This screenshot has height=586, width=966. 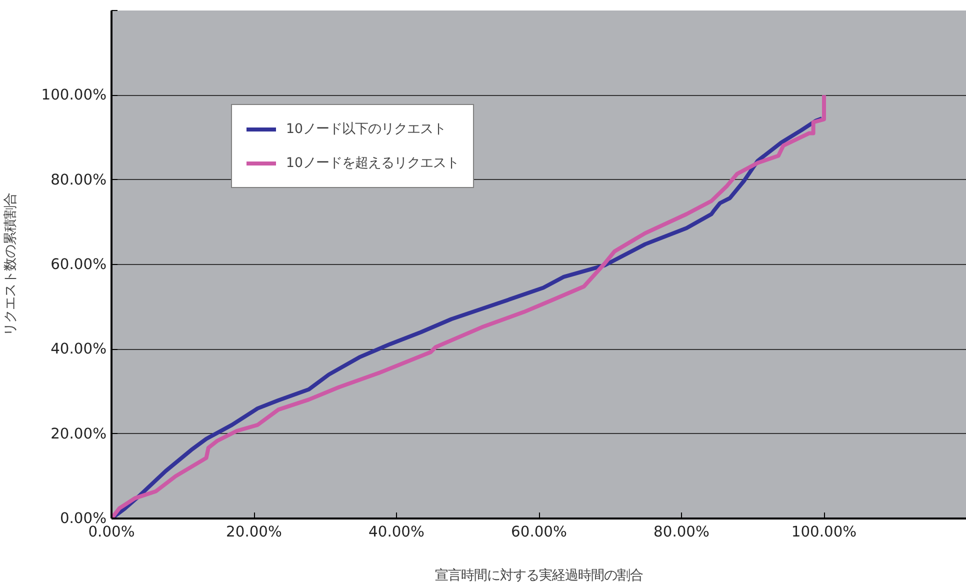 I want to click on x-tick-label: 40.00%, so click(x=396, y=532).